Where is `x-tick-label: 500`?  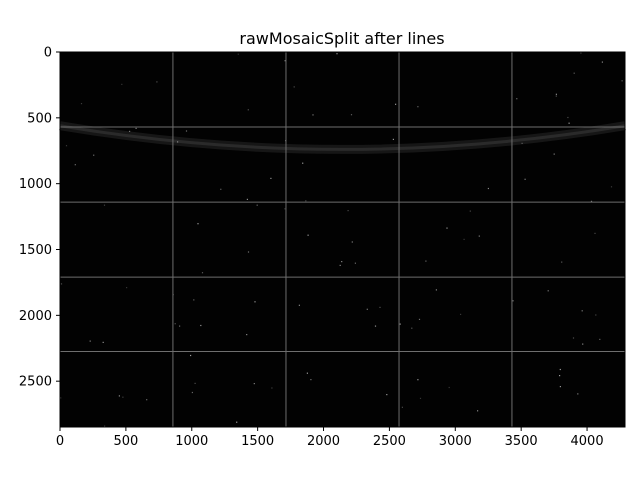
x-tick-label: 500 is located at coordinates (125, 441).